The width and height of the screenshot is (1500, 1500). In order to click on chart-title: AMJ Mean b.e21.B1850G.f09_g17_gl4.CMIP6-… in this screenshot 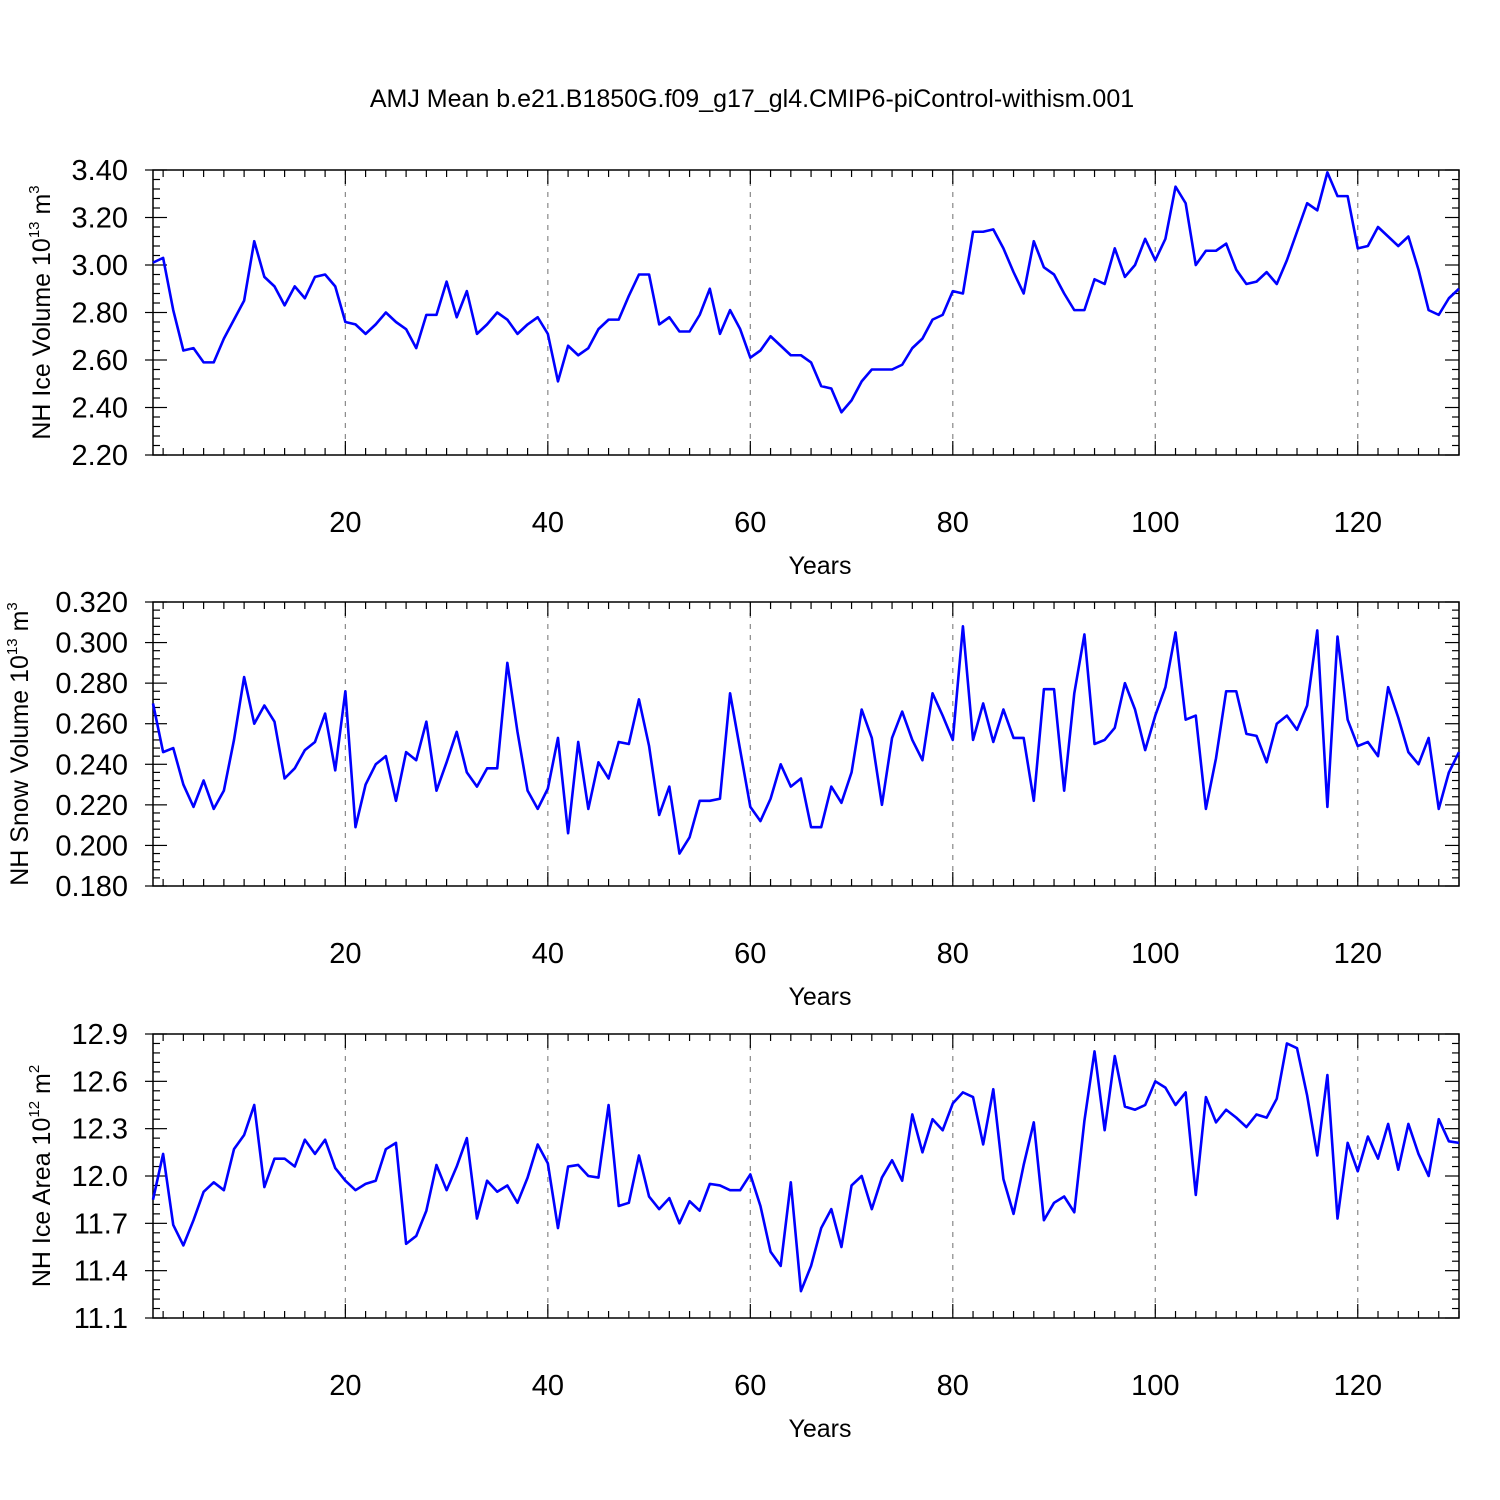, I will do `click(752, 99)`.